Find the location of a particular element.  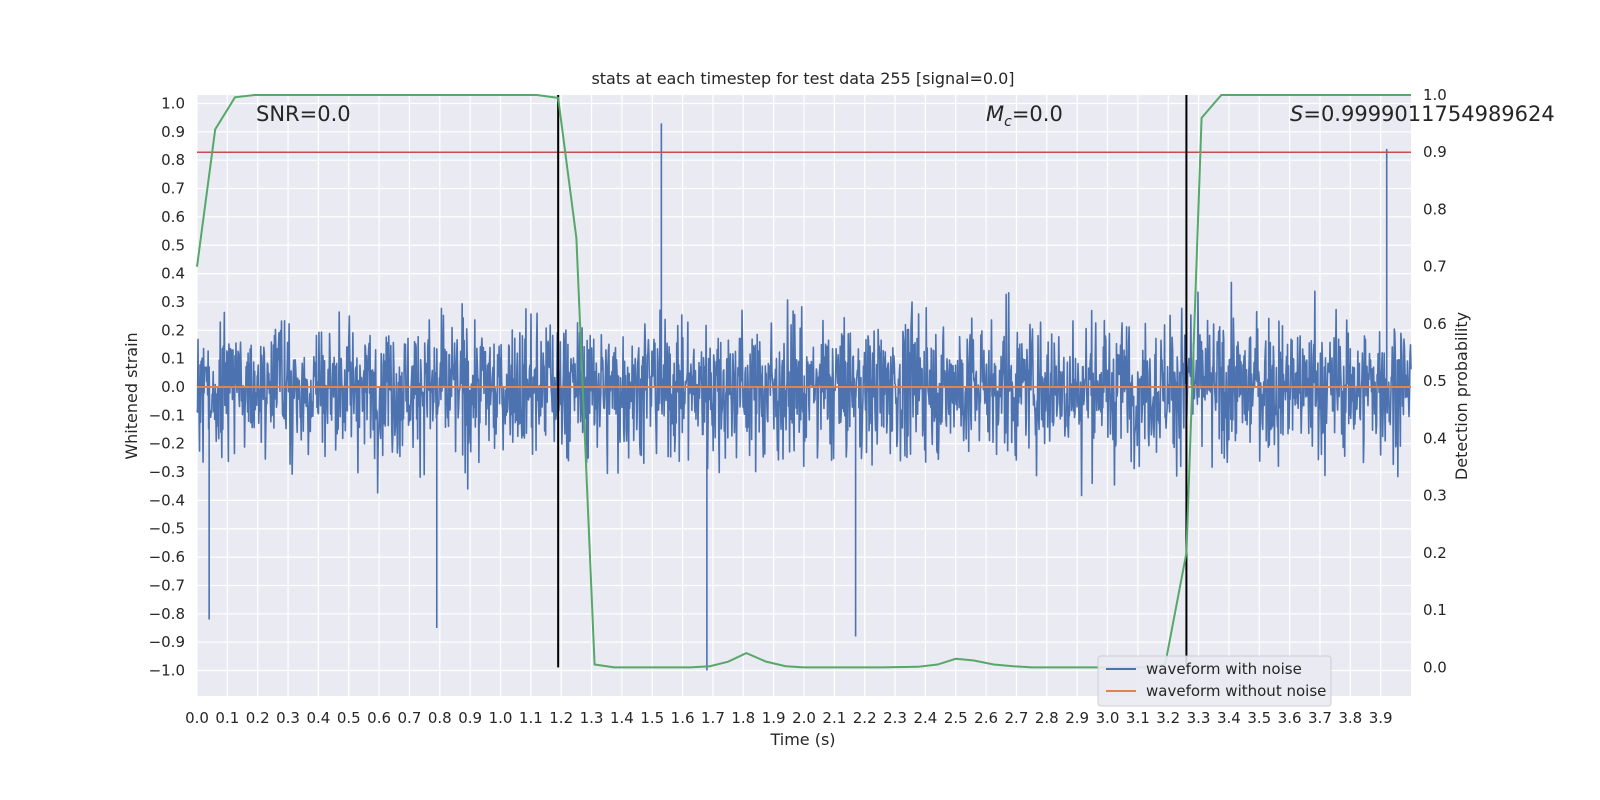

y-axis-label: Whitened strain is located at coordinates (131, 395).